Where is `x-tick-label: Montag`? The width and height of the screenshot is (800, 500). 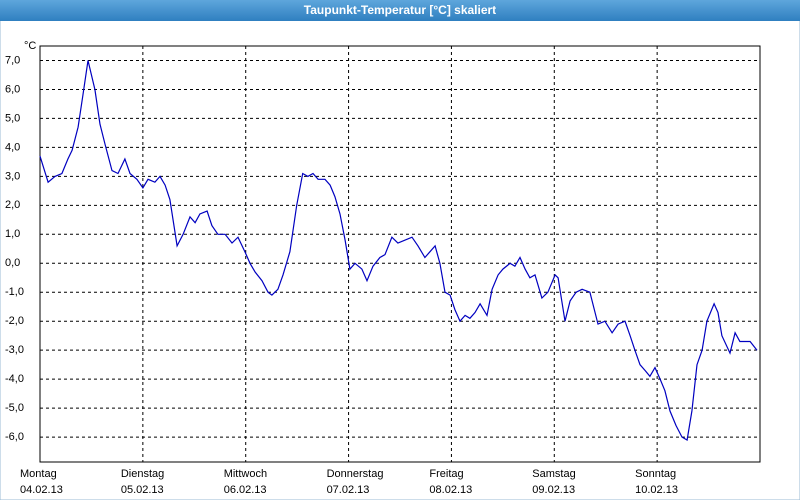
x-tick-label: Montag is located at coordinates (38, 474).